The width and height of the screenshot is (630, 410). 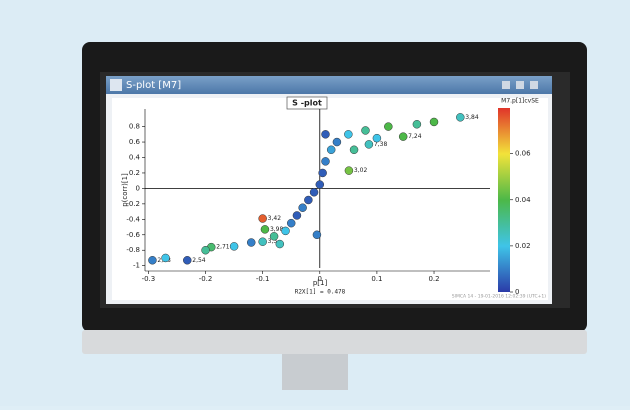 I want to click on title-bar, so click(x=329, y=85).